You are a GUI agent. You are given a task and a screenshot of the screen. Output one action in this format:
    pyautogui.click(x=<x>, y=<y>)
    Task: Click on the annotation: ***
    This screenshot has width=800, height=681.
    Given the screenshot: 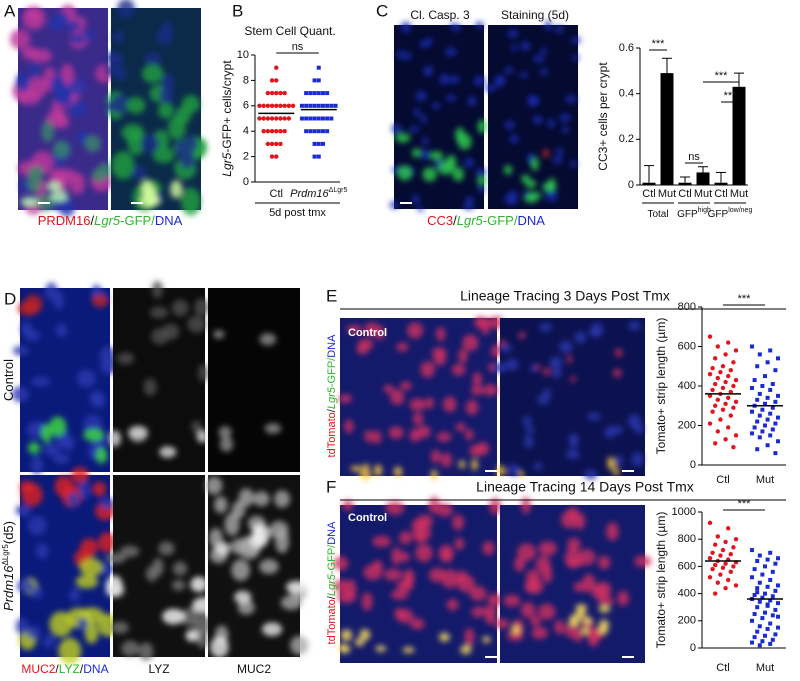 What is the action you would take?
    pyautogui.click(x=659, y=44)
    